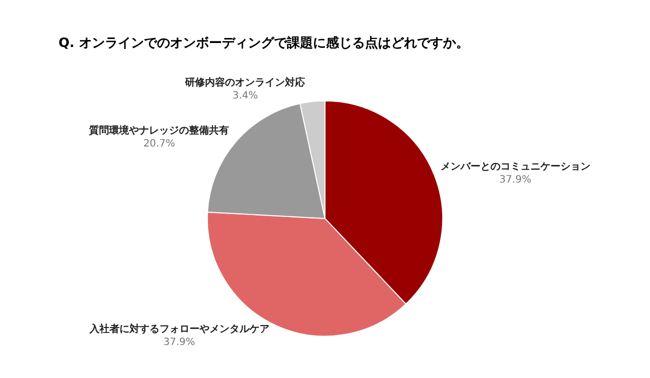 The width and height of the screenshot is (650, 378). I want to click on data-label: 20.7%, so click(159, 144).